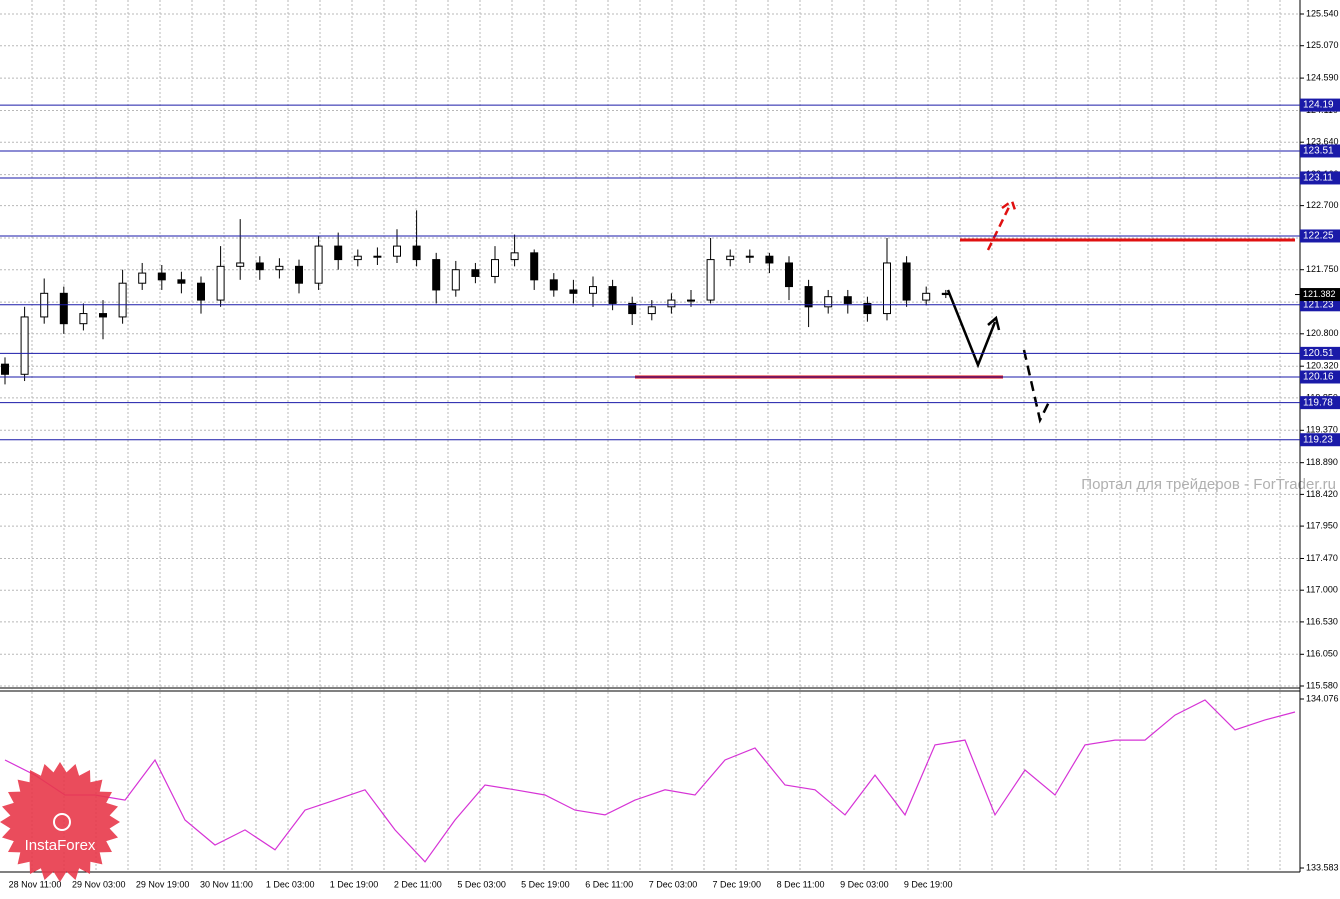 The height and width of the screenshot is (899, 1340). What do you see at coordinates (1322, 462) in the screenshot?
I see `y-tick-label: 118.890` at bounding box center [1322, 462].